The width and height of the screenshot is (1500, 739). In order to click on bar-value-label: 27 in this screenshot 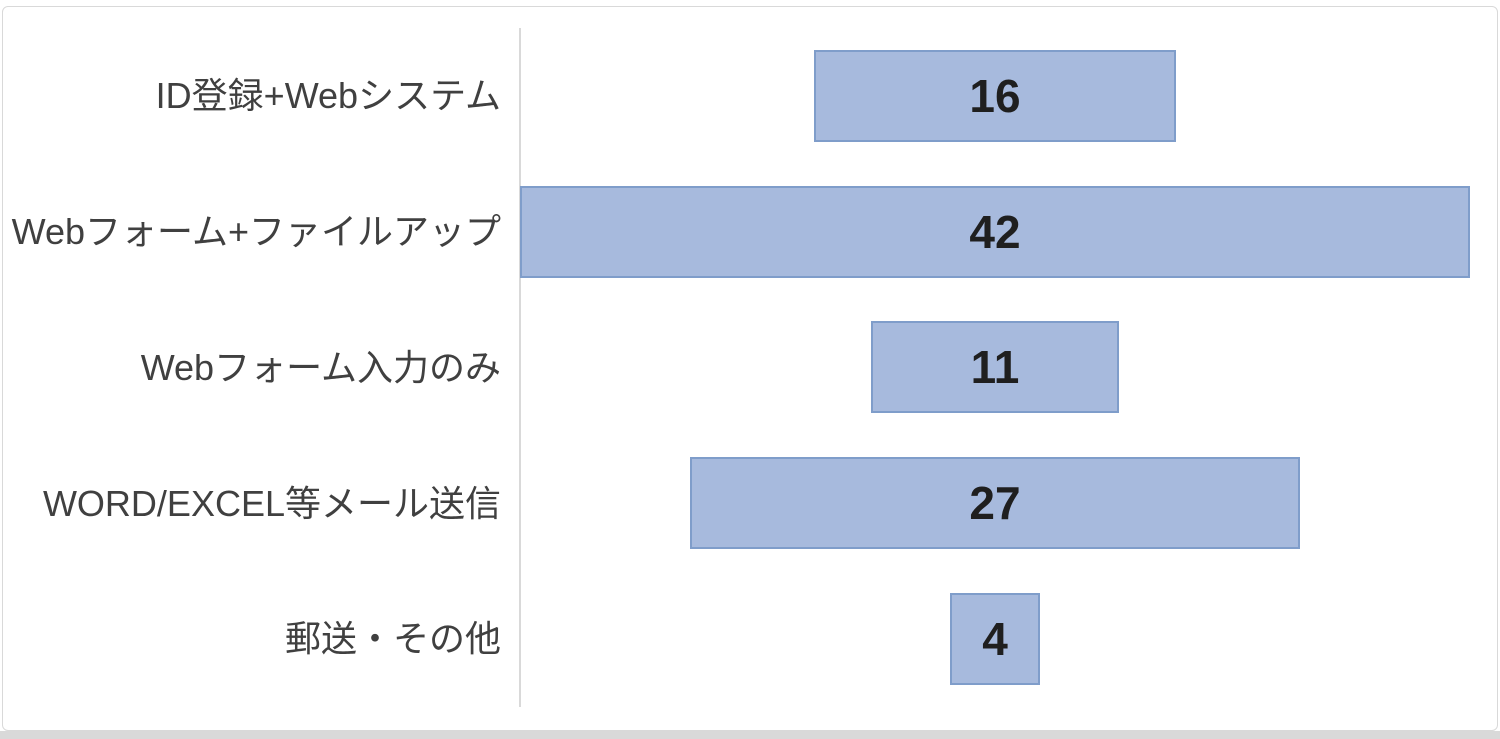, I will do `click(995, 503)`.